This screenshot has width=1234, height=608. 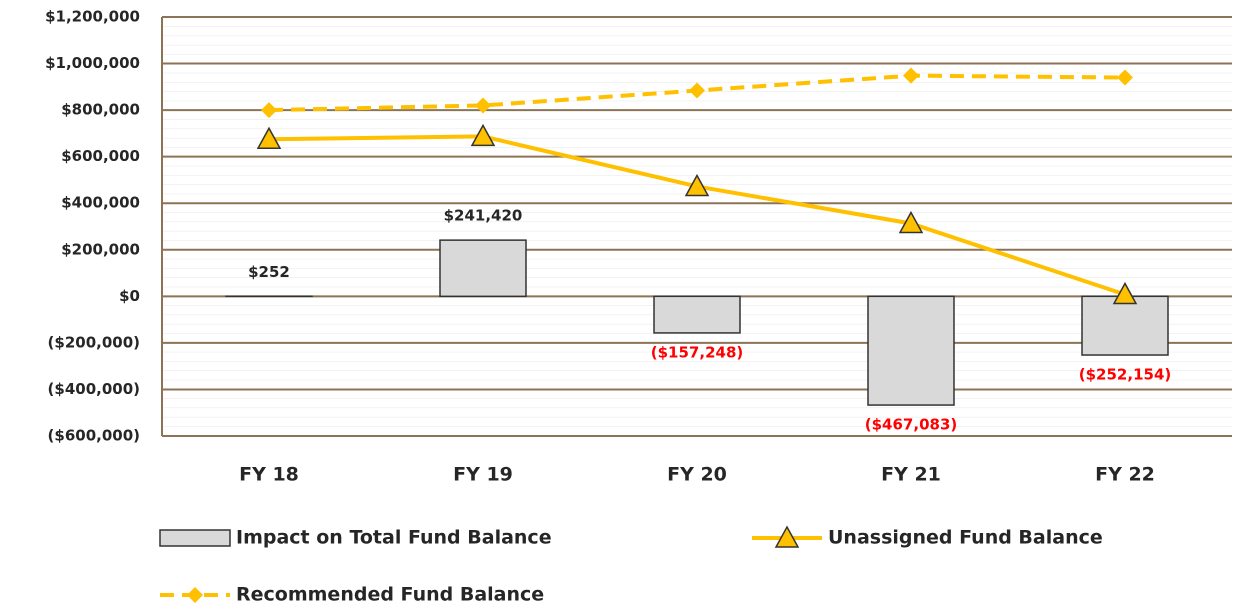 I want to click on x-tick-label: FY 18, so click(x=269, y=475).